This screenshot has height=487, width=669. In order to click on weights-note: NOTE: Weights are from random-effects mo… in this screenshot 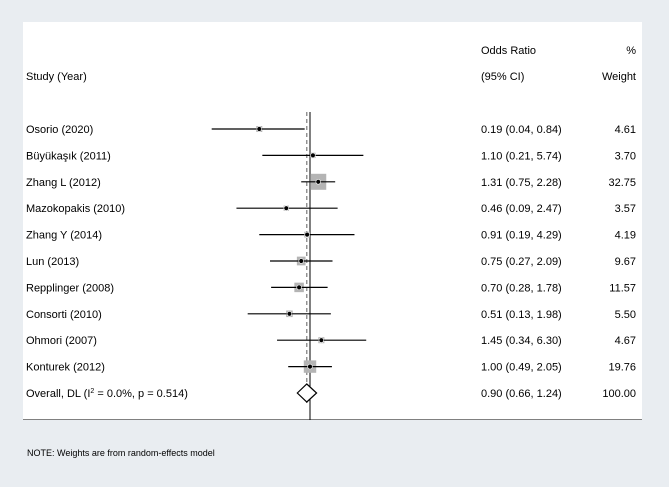, I will do `click(121, 453)`.